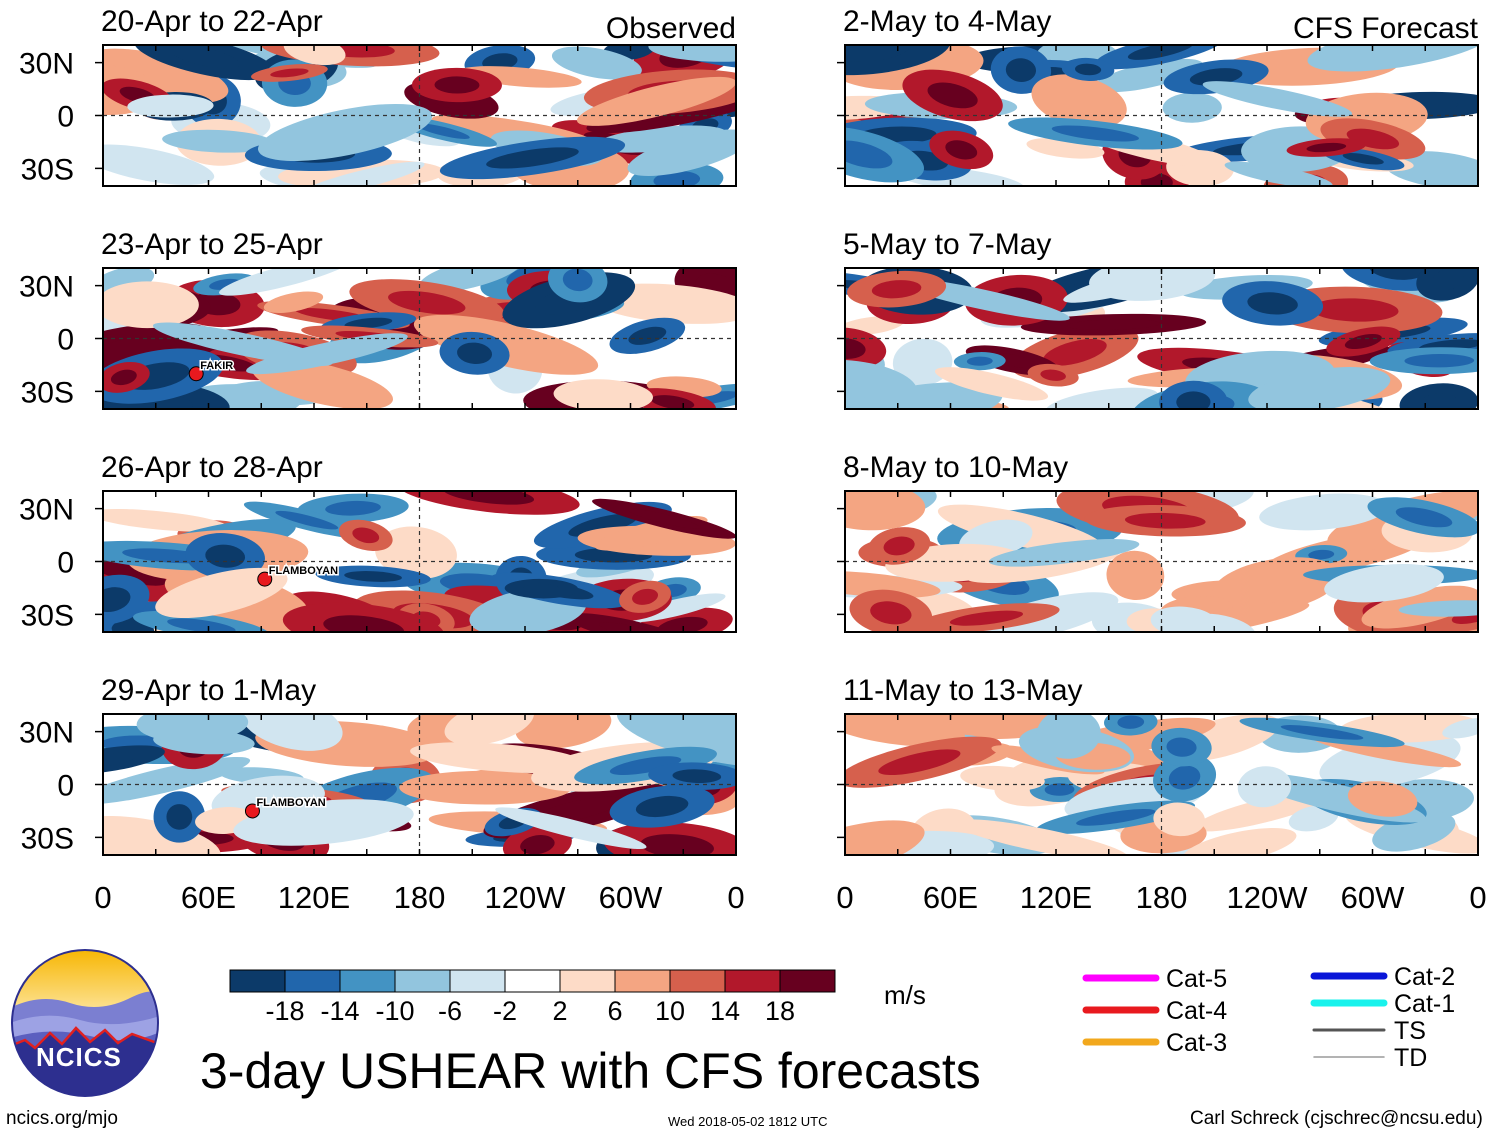 The image size is (1510, 1137). What do you see at coordinates (378, 765) in the screenshot?
I see `panel: 29-Apr to 1-May 30N 0 30S FLAMBOYAN` at bounding box center [378, 765].